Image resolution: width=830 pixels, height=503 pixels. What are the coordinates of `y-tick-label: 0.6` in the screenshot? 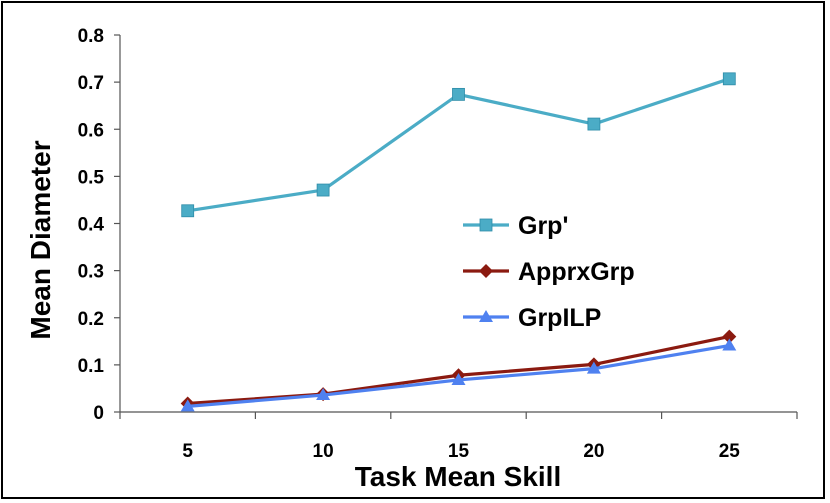 It's located at (91, 130).